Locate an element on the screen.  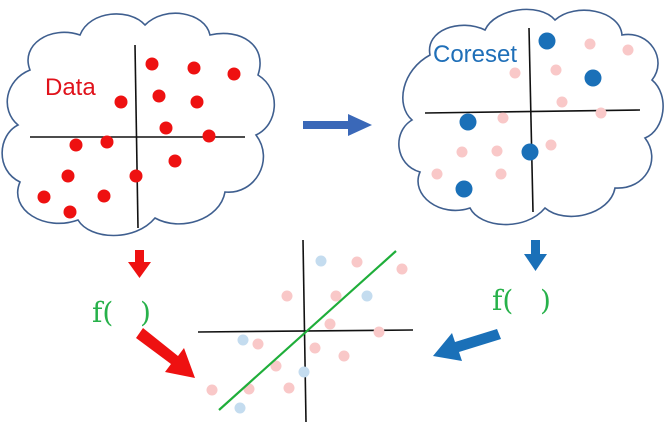
f-label-left: f( ) is located at coordinates (121, 312).